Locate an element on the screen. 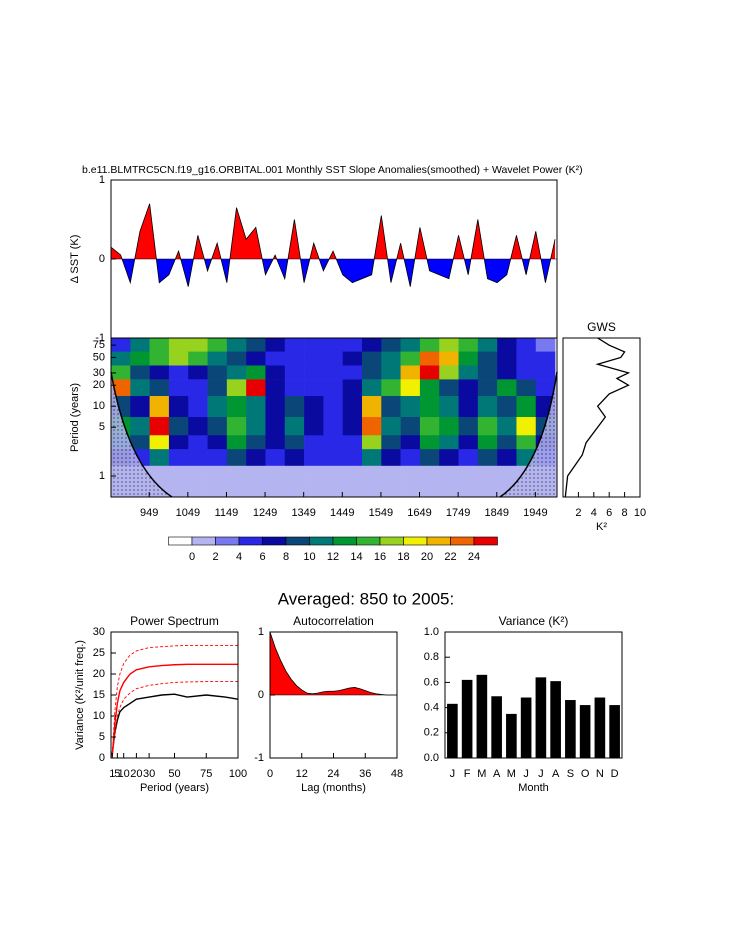 The height and width of the screenshot is (945, 733). y-tick-label: -1 is located at coordinates (100, 338).